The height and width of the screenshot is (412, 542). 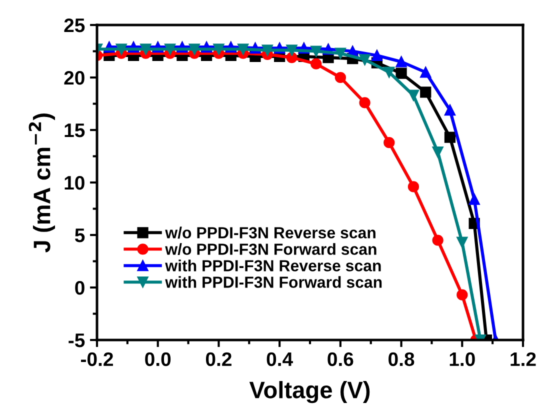 I want to click on legend-label: with PPDI-F3N Forward scan, so click(x=273, y=282).